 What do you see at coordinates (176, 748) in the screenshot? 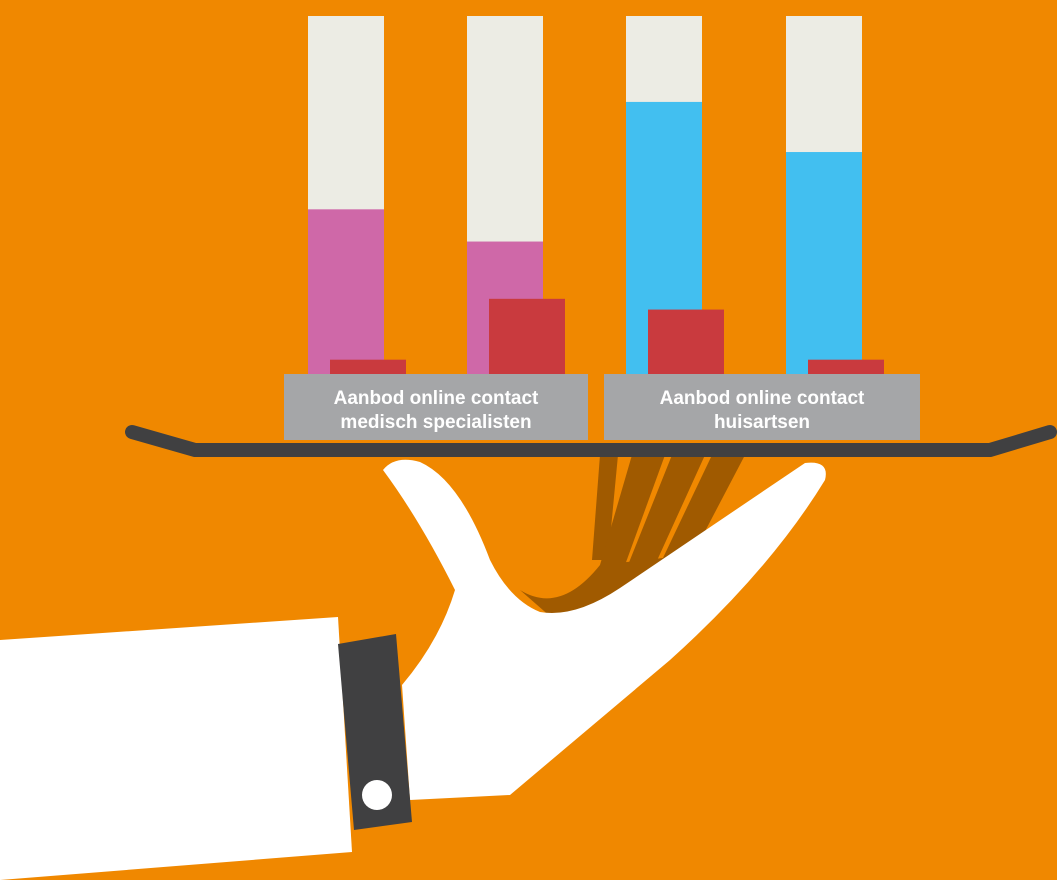
I see `sleeve` at bounding box center [176, 748].